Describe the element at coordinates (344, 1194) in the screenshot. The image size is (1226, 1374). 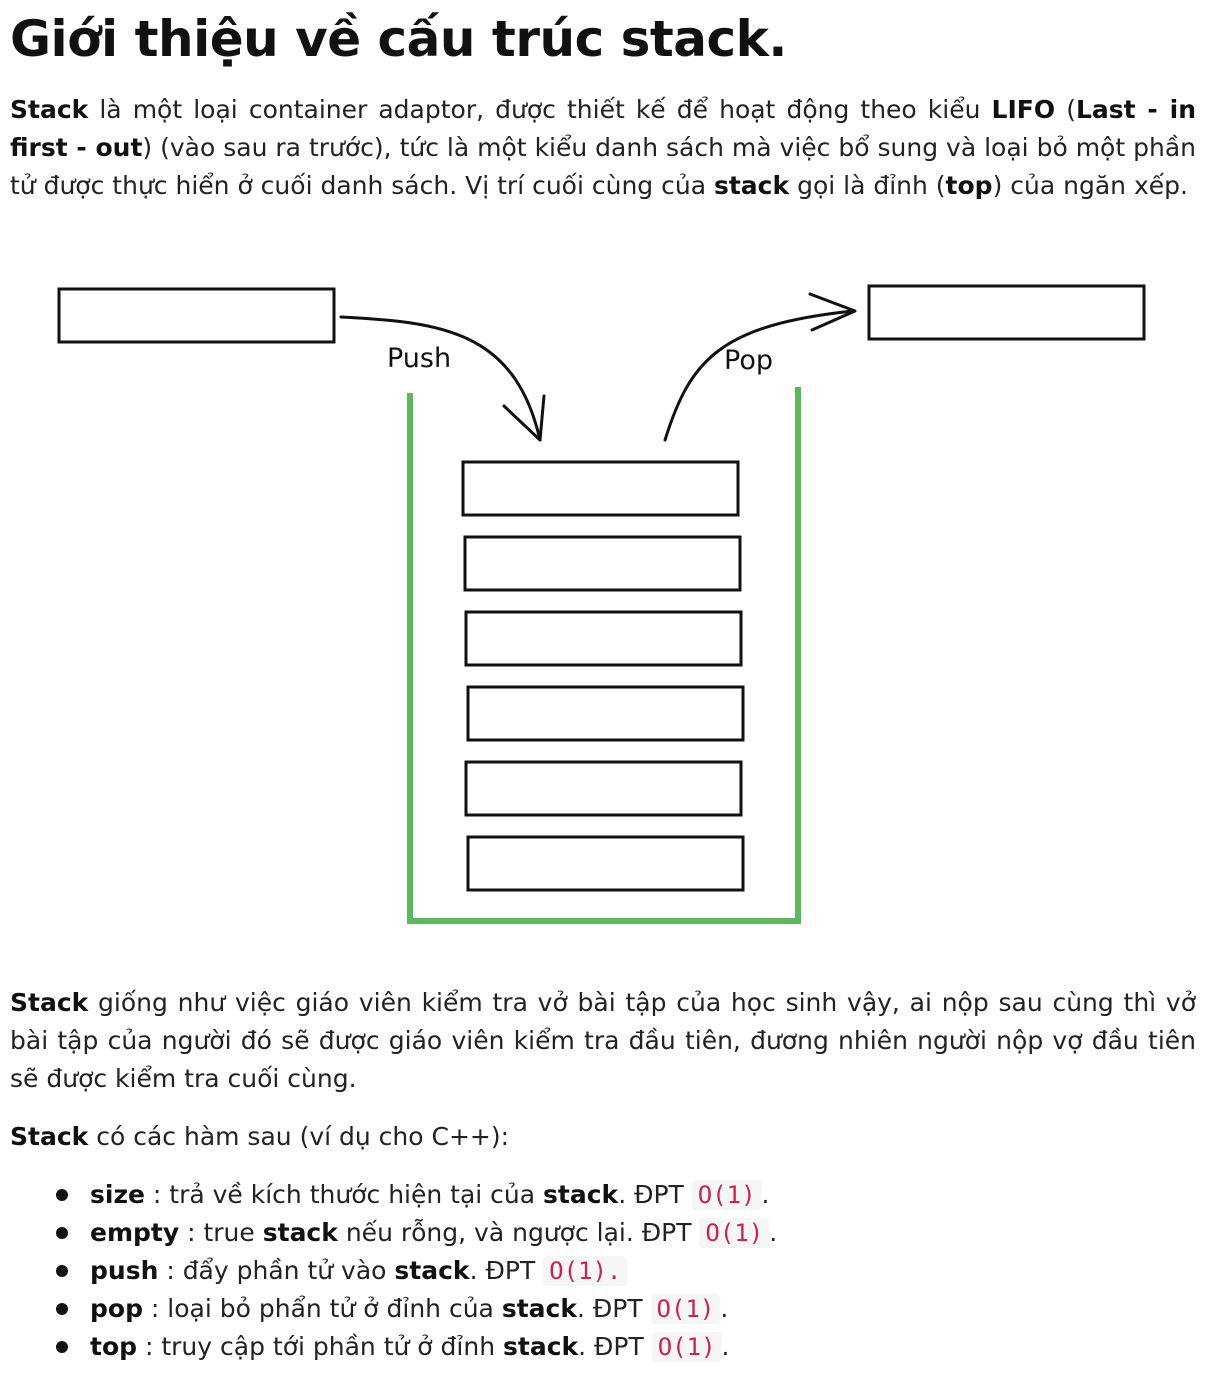
I see `function-desc: : trả về kích thước hiện tại của` at that location.